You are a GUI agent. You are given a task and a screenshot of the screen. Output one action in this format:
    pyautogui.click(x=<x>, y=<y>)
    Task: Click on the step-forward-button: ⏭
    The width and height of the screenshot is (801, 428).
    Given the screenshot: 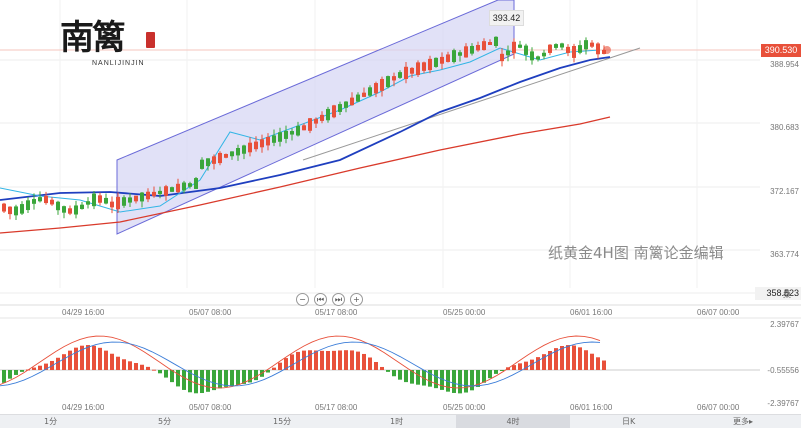 What is the action you would take?
    pyautogui.click(x=338, y=299)
    